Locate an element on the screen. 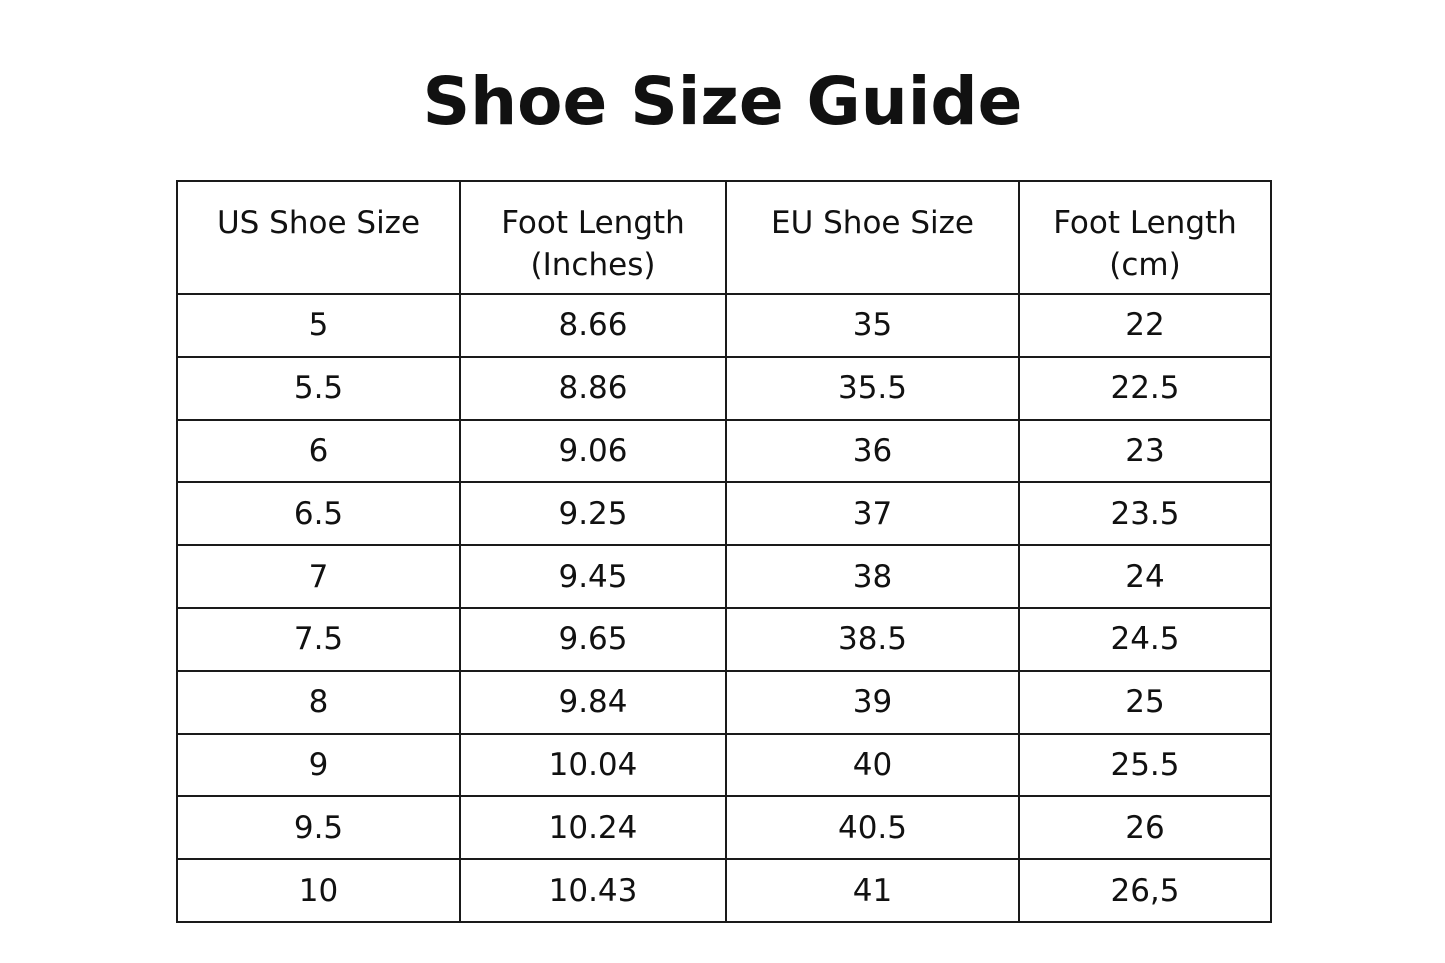 This screenshot has width=1445, height=963. table-cell: 5 is located at coordinates (318, 325).